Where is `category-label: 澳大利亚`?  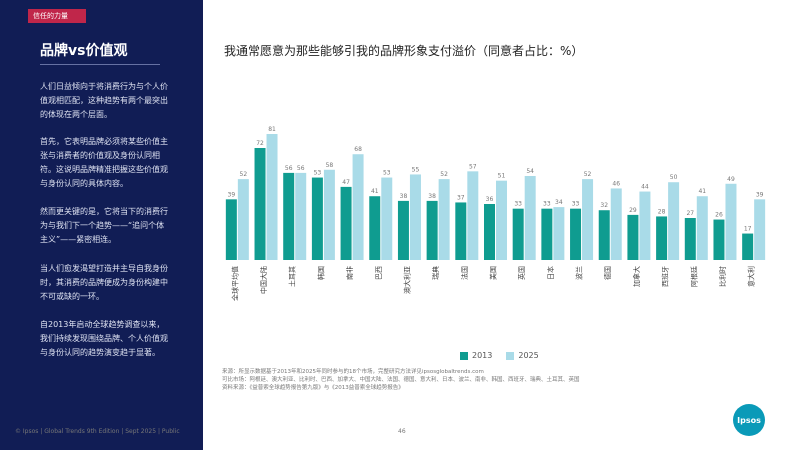
category-label: 澳大利亚 is located at coordinates (406, 280).